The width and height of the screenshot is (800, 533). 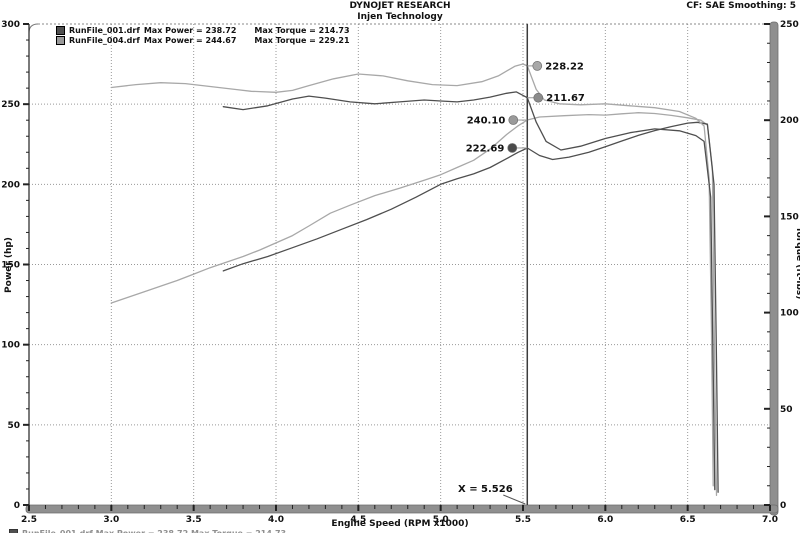 I want to click on x-axis-tick-label: 7.0, so click(x=770, y=520).